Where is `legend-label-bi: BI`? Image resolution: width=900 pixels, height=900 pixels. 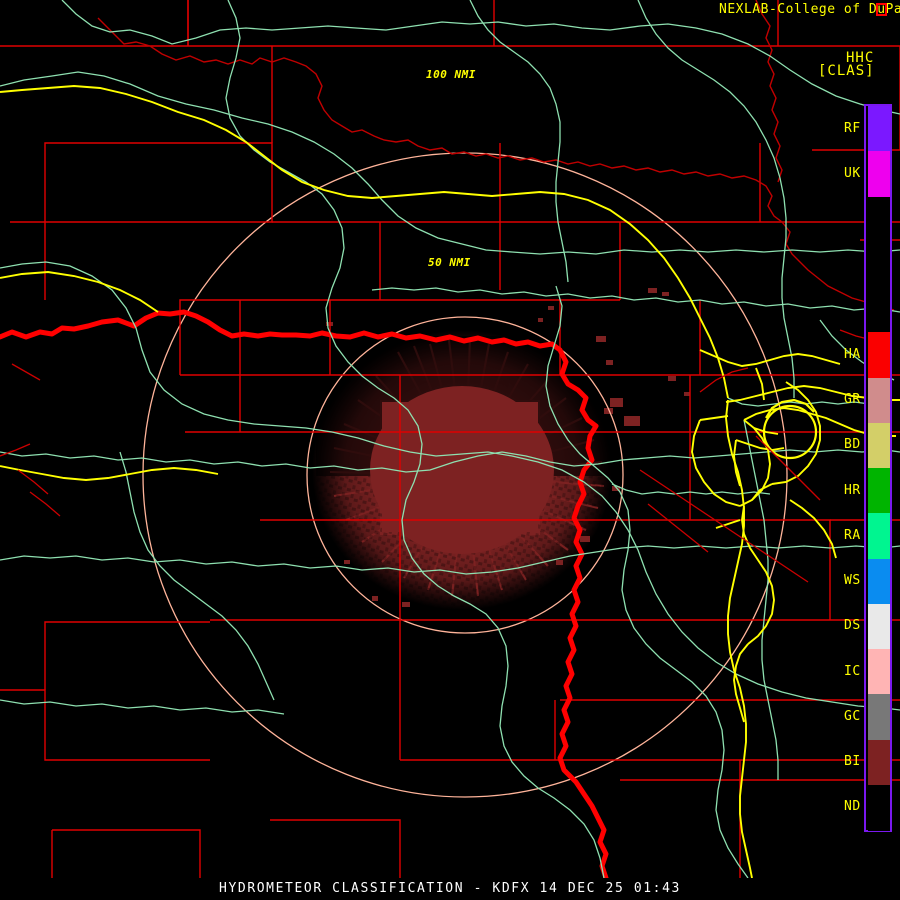
legend-label-bi: BI is located at coordinates (852, 762).